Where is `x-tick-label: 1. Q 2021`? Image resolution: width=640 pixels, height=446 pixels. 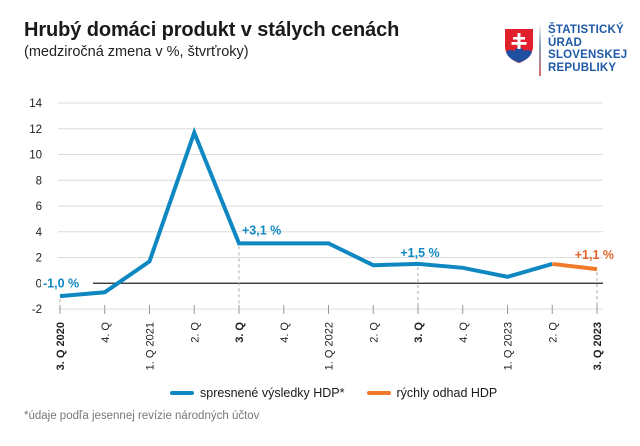
x-tick-label: 1. Q 2021 is located at coordinates (151, 346).